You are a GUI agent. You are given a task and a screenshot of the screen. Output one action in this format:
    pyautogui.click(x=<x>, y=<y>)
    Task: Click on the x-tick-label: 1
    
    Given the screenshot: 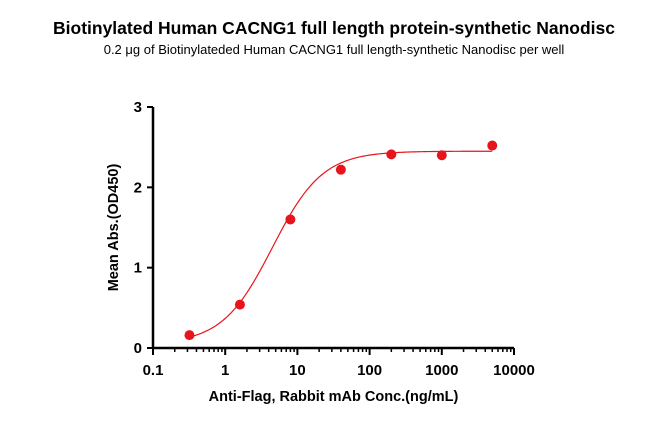 What is the action you would take?
    pyautogui.click(x=225, y=370)
    